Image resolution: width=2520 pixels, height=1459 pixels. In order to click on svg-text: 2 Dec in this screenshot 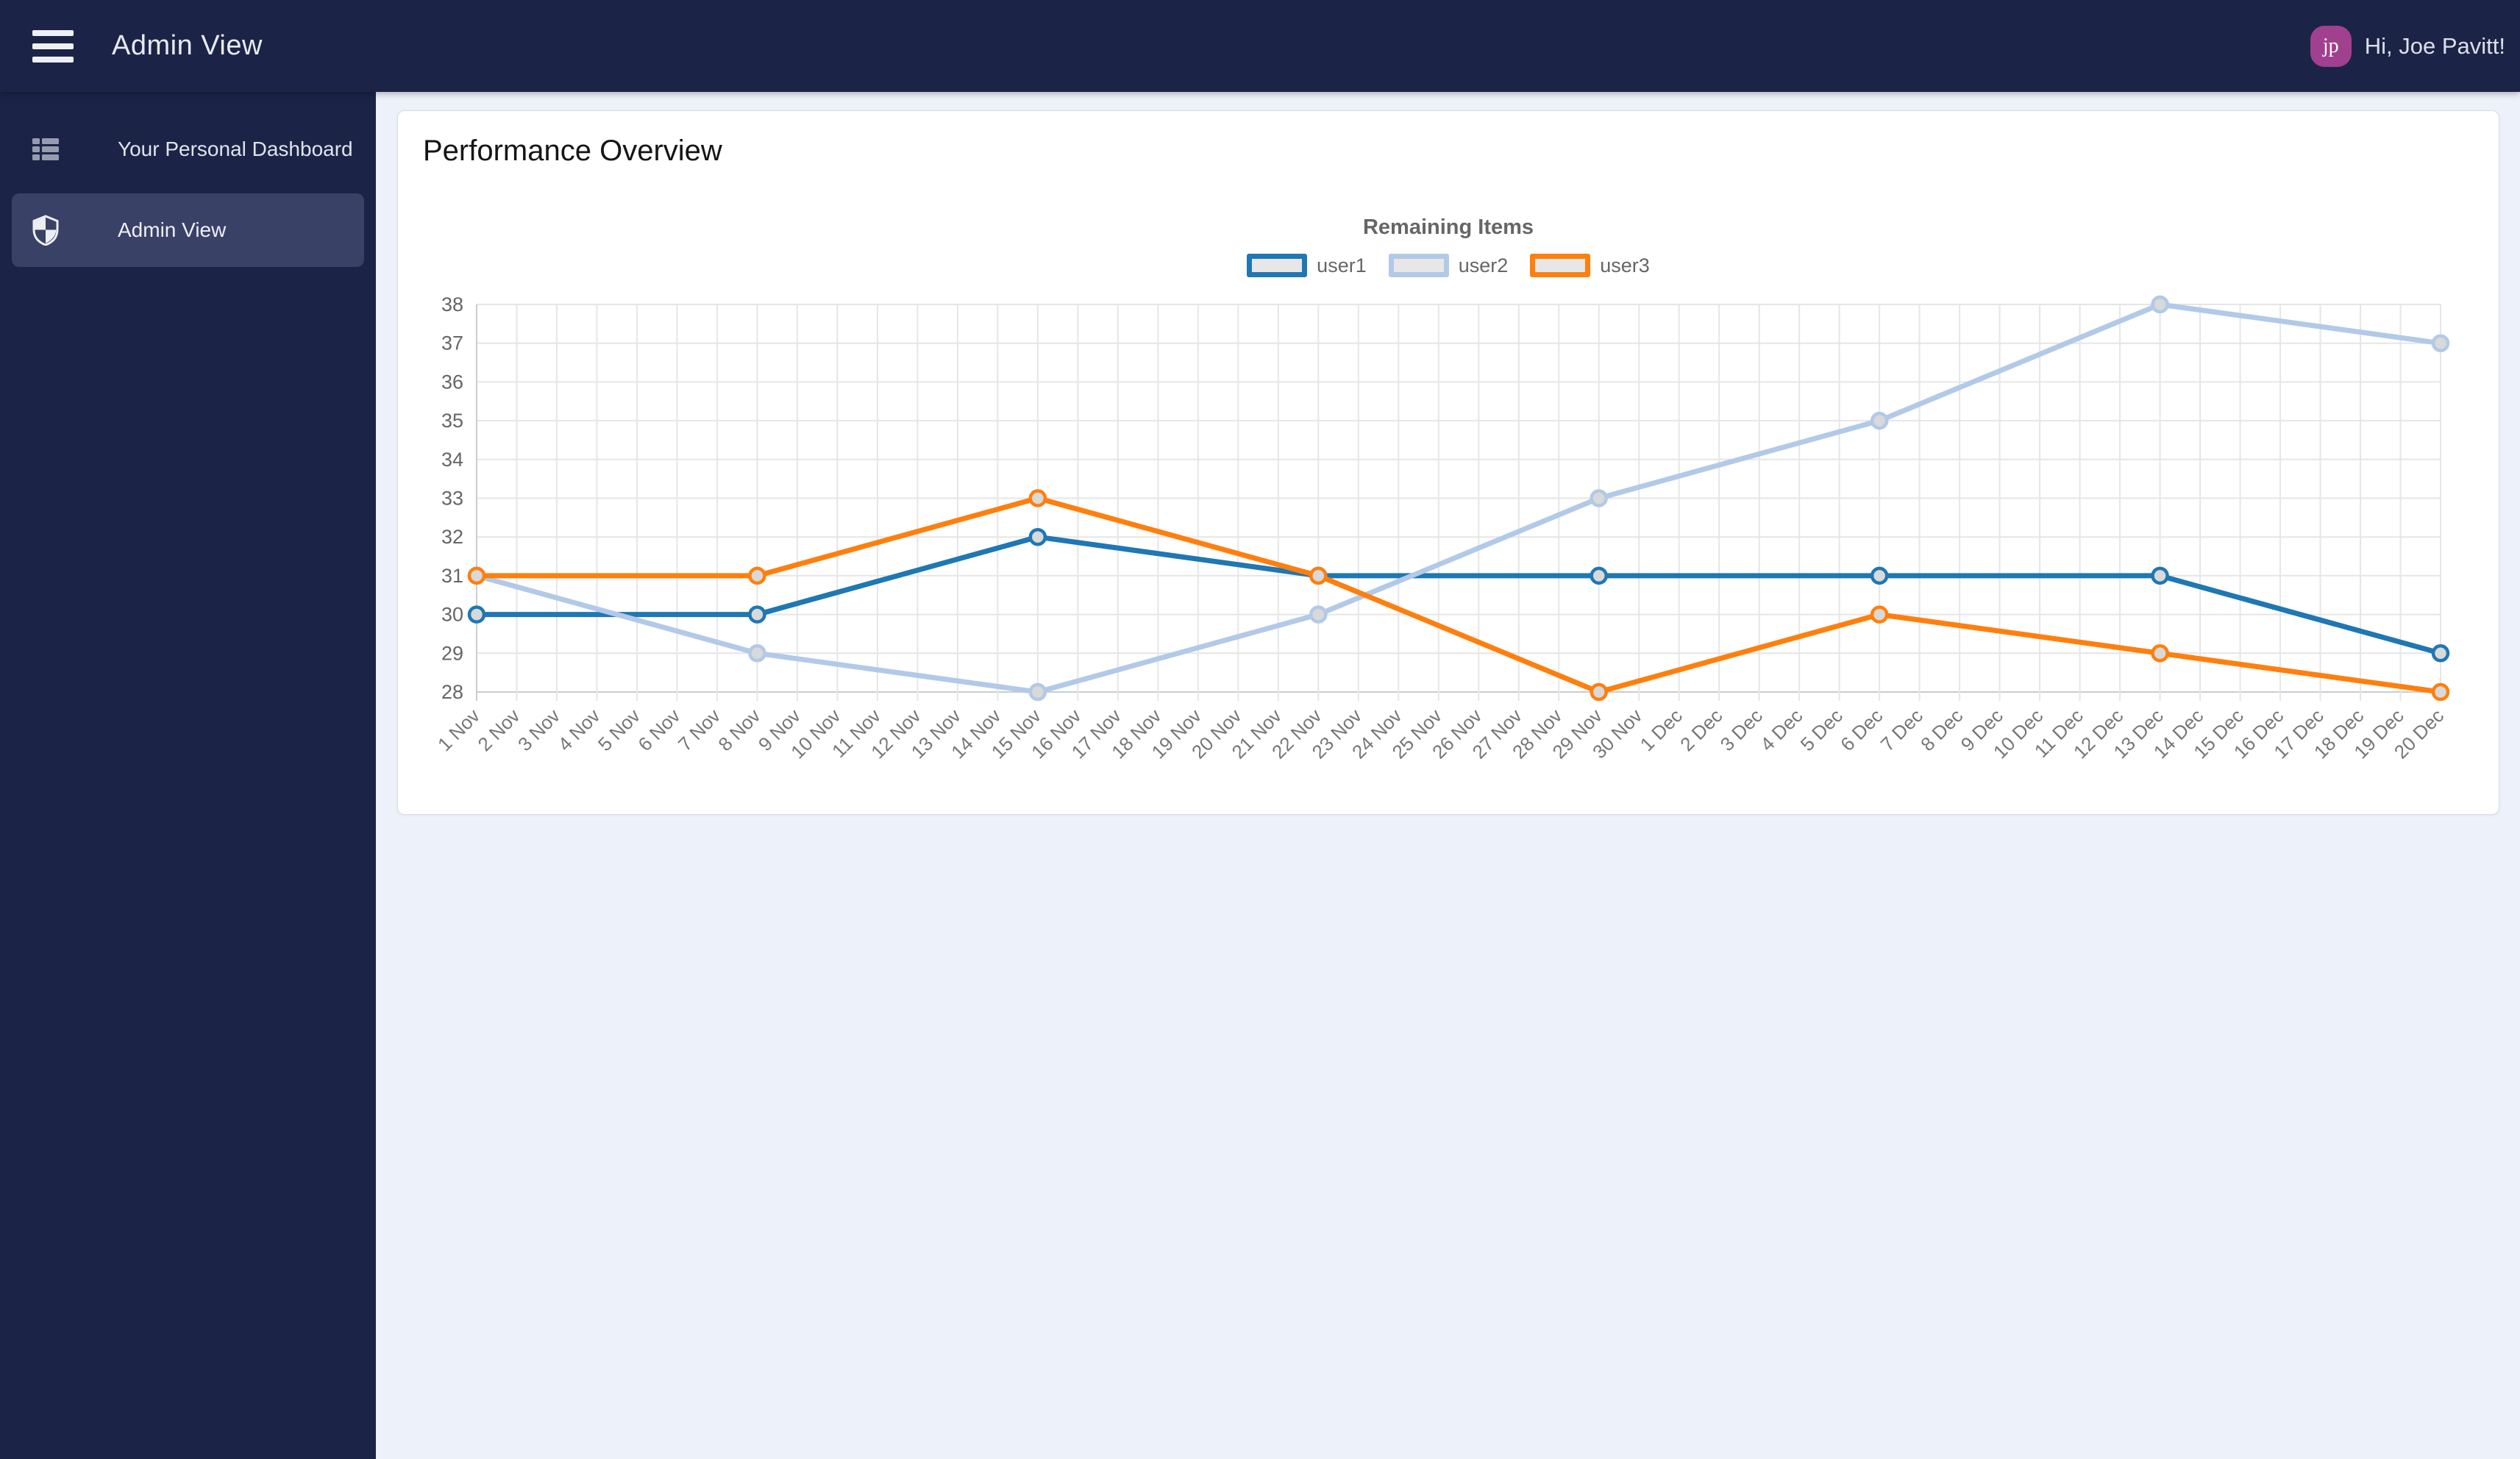, I will do `click(1701, 729)`.